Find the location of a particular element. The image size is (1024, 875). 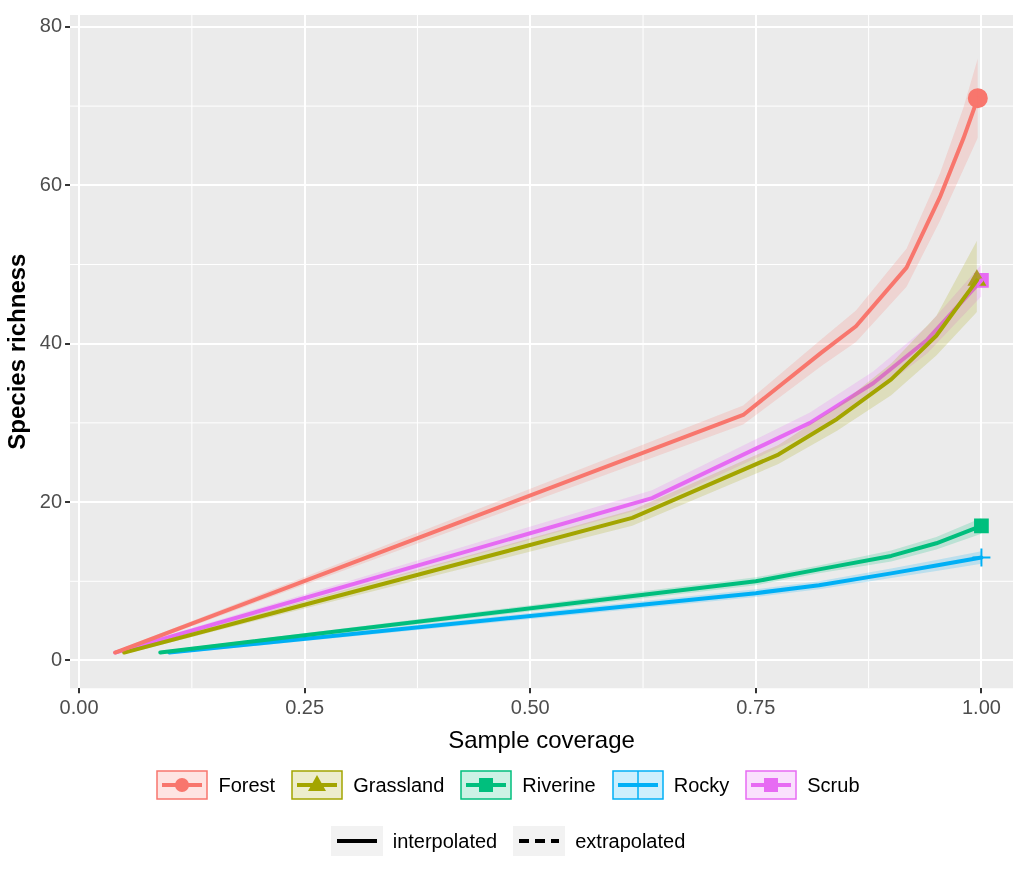

legend-label: extrapolated is located at coordinates (630, 841).